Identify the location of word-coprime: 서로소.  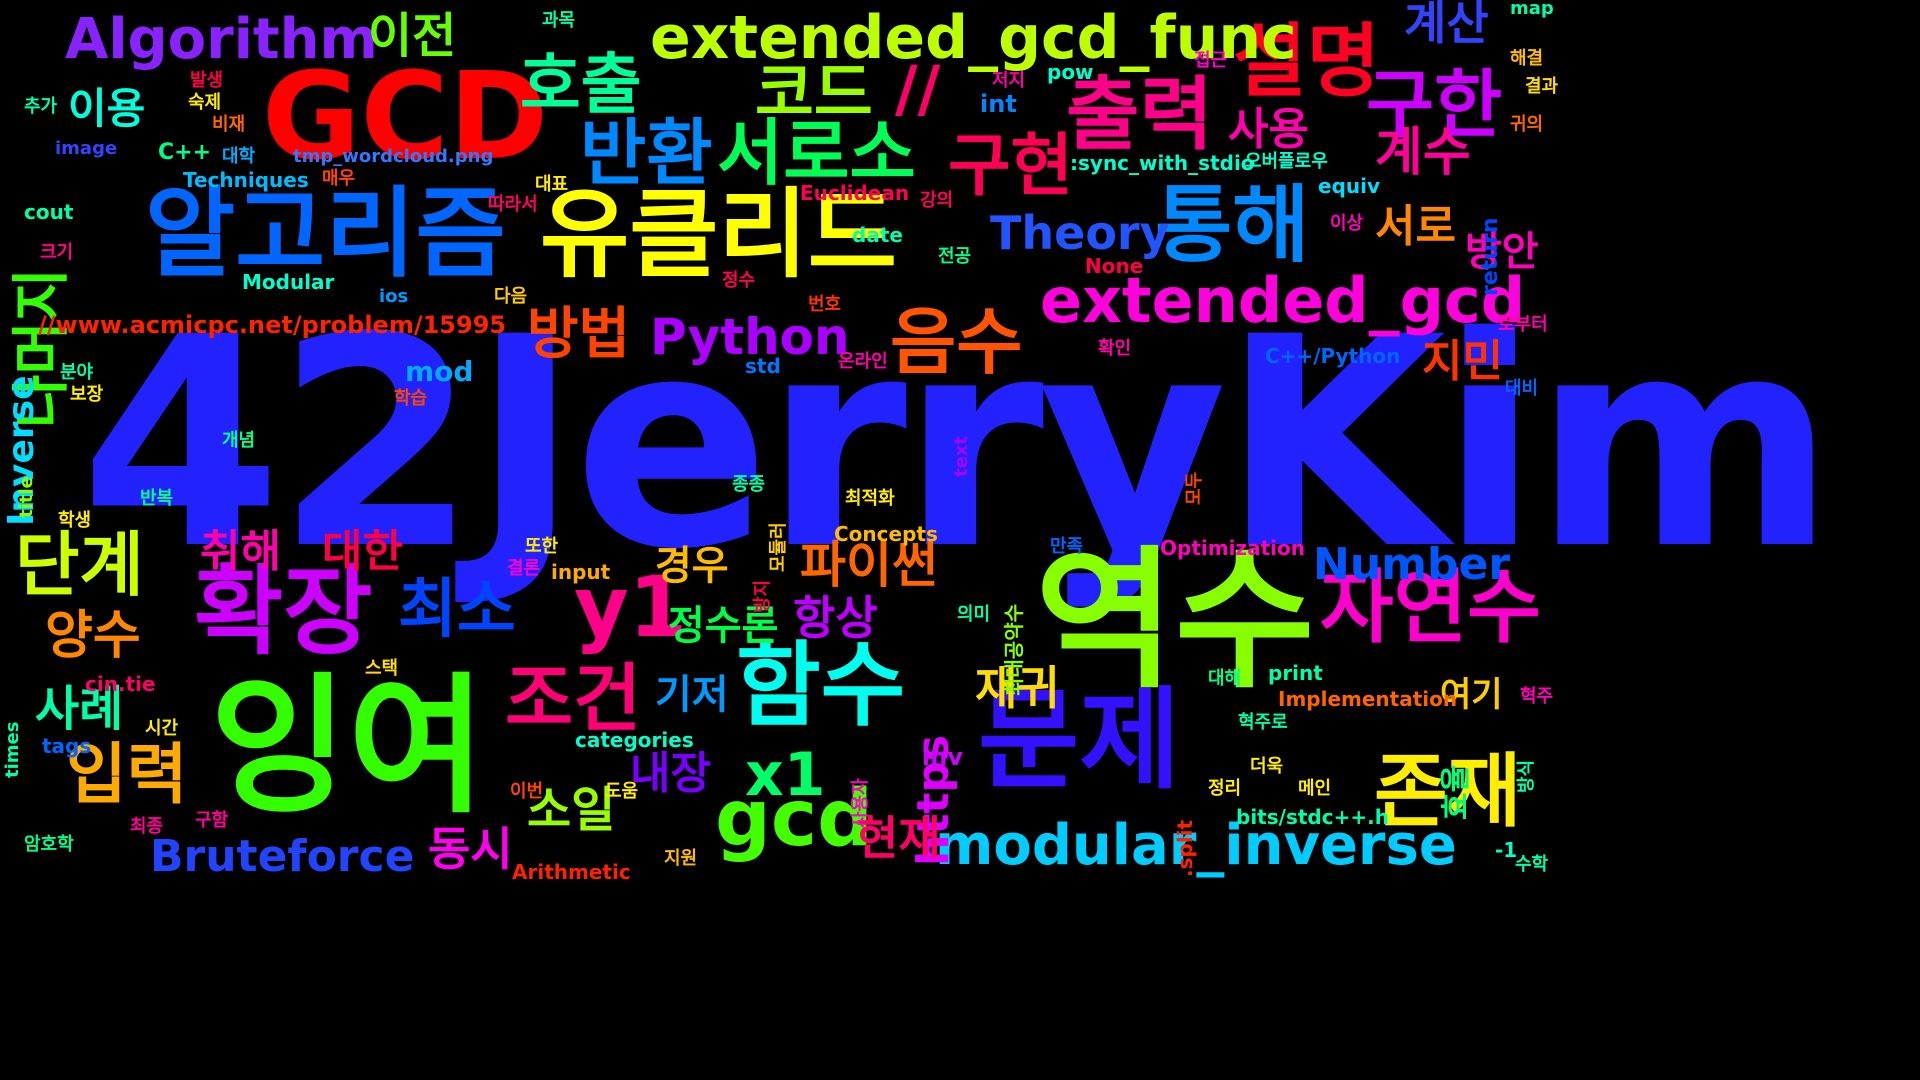
(816, 153).